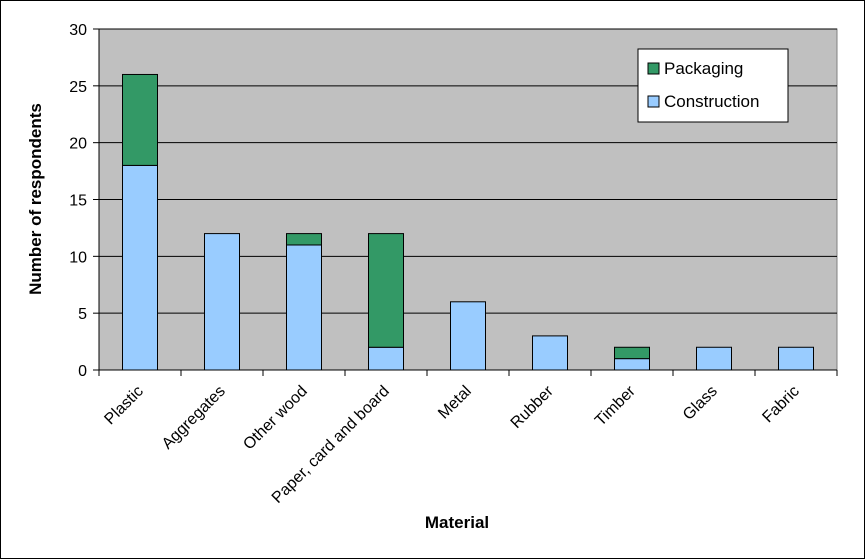 The height and width of the screenshot is (559, 865). What do you see at coordinates (35, 199) in the screenshot?
I see `y-axis-title: Number of respondents` at bounding box center [35, 199].